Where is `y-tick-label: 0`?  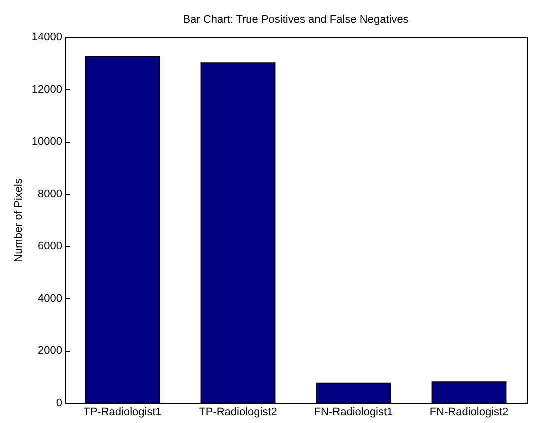 y-tick-label: 0 is located at coordinates (59, 404).